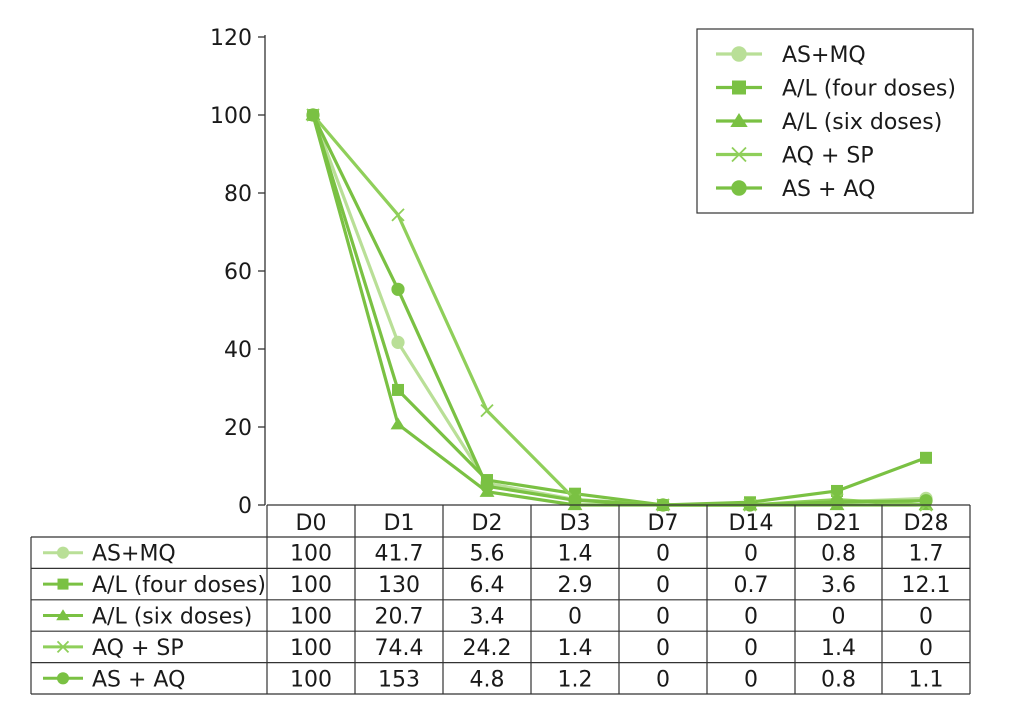  Describe the element at coordinates (231, 38) in the screenshot. I see `y-tick-label: 120` at that location.